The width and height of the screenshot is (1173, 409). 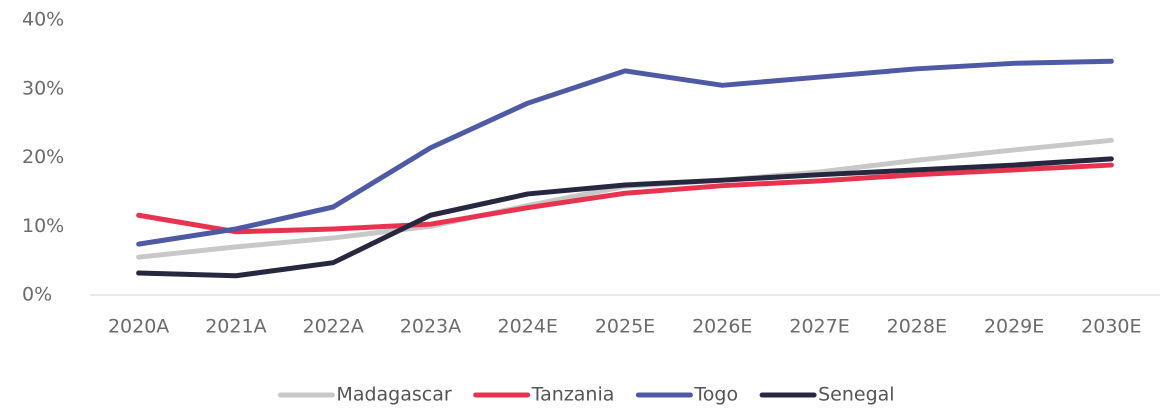 I want to click on series-line, so click(x=625, y=198).